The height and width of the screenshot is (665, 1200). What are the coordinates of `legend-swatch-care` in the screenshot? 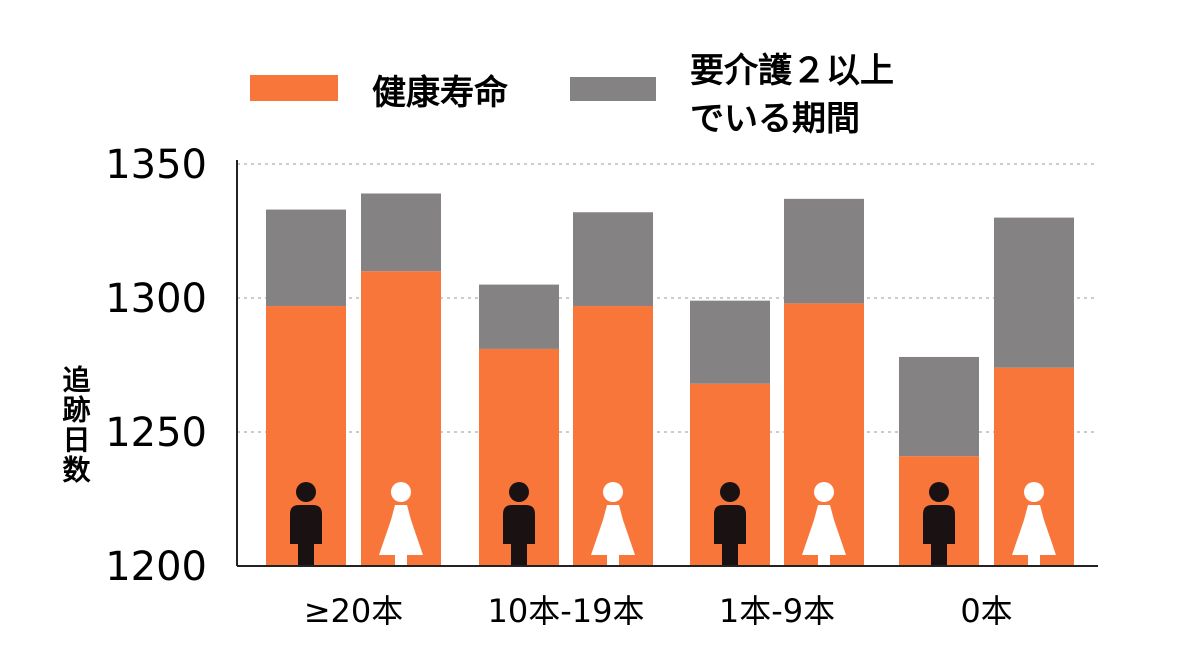 It's located at (613, 89).